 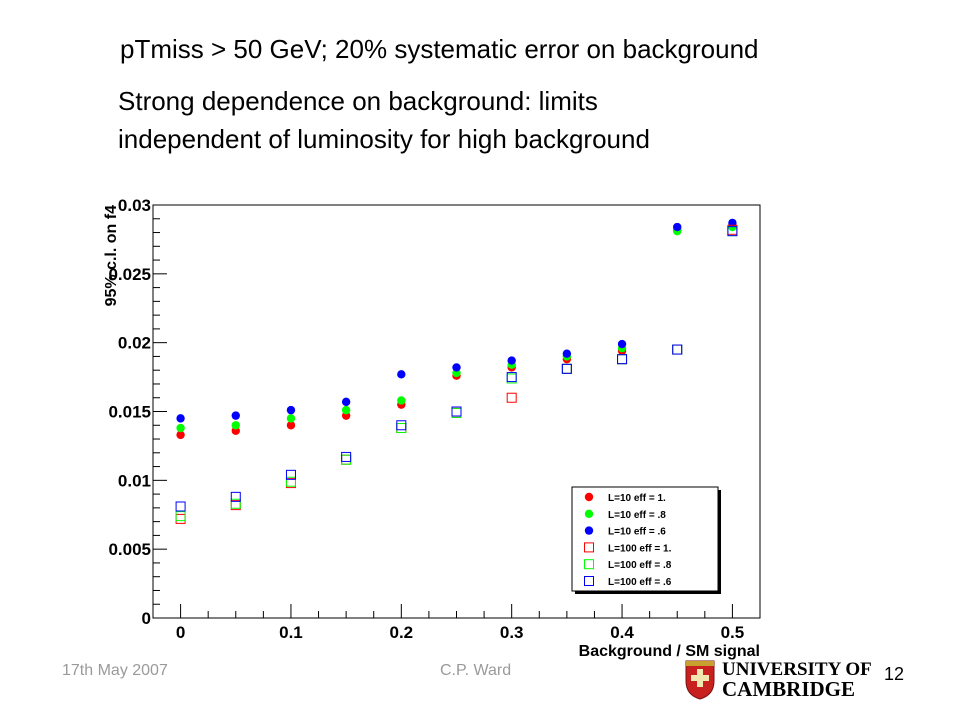 I want to click on logo-line-1: UNIVERSITY OF, so click(x=797, y=669).